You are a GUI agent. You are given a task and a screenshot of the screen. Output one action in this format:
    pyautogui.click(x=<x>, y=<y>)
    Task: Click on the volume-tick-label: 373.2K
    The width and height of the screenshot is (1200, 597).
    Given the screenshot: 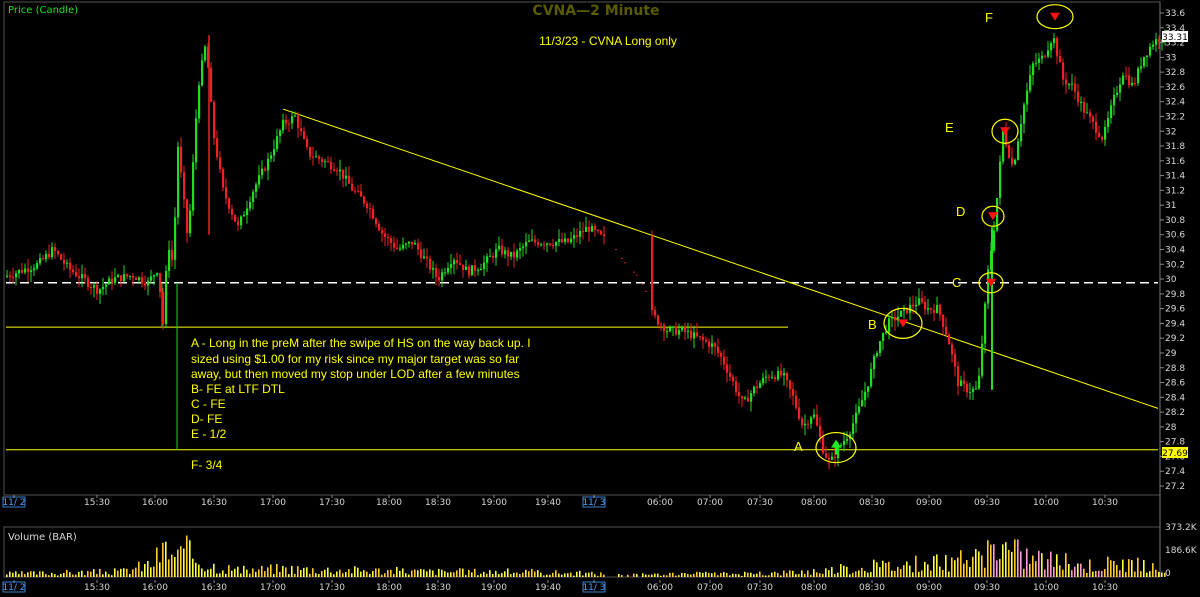 What is the action you would take?
    pyautogui.click(x=1181, y=528)
    